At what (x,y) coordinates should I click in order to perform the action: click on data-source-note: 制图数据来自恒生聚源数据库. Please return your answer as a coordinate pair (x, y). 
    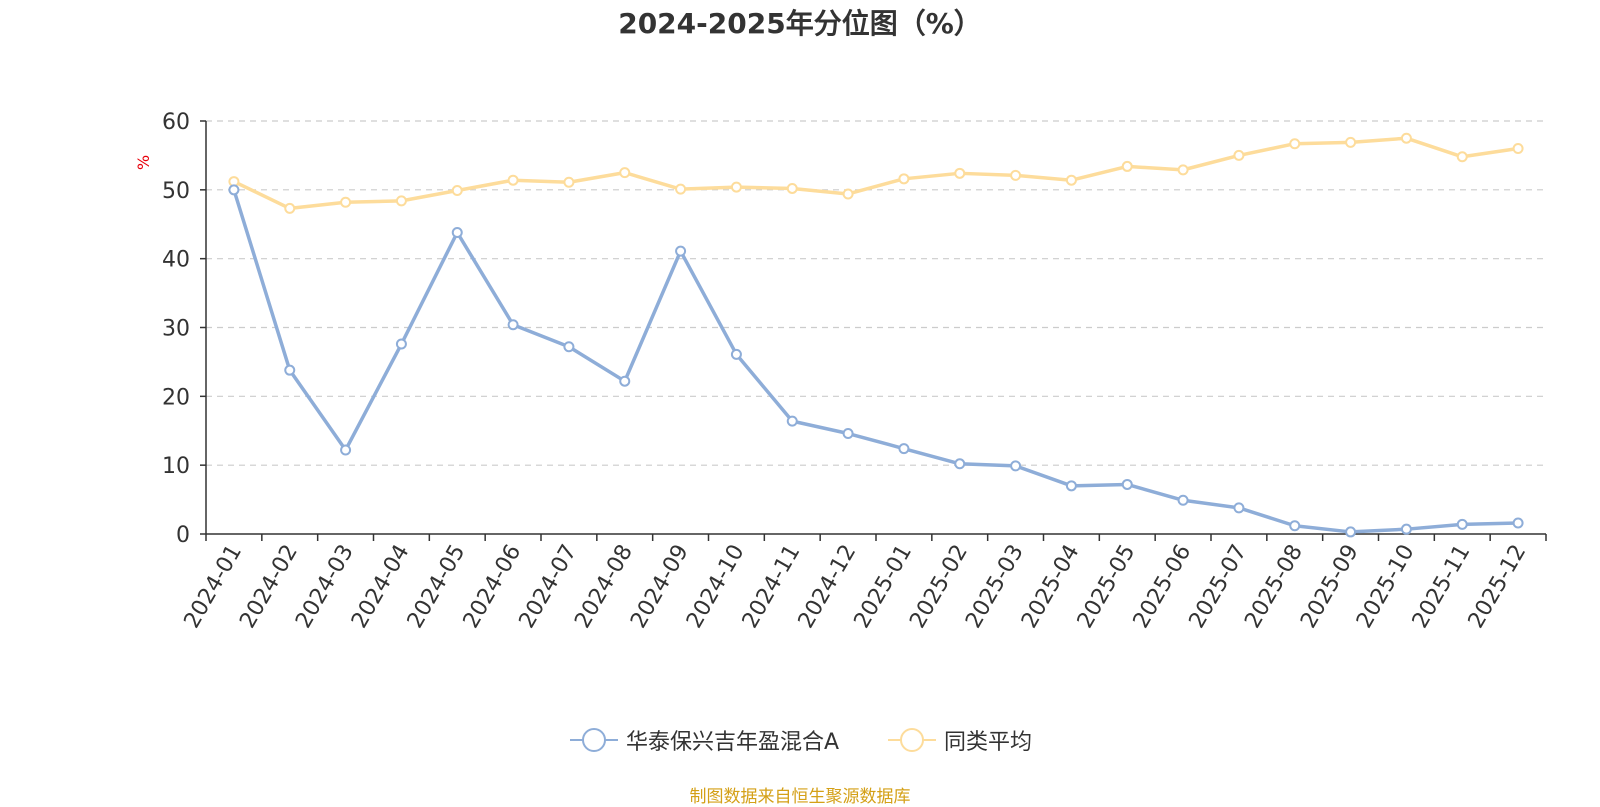
    Looking at the image, I should click on (800, 797).